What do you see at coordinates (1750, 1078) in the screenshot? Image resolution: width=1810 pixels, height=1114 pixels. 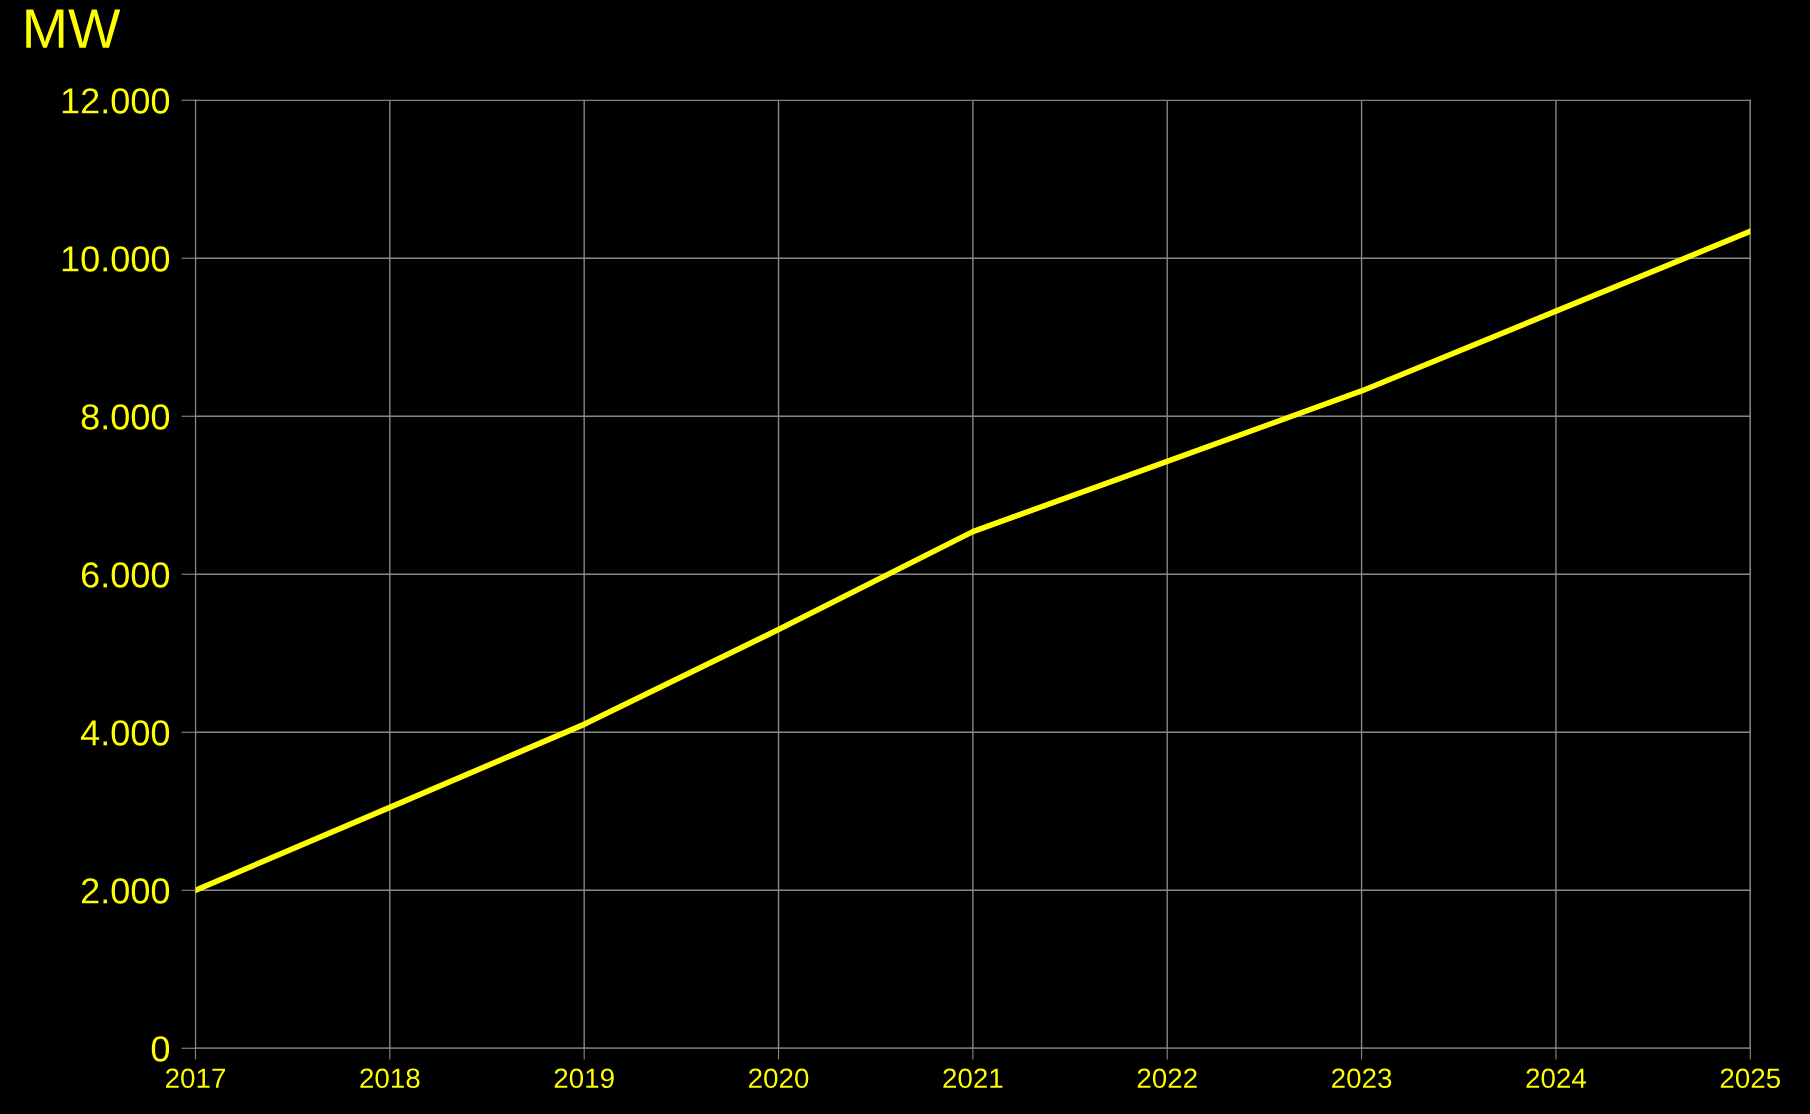 I see `x-tick-label: 2025` at bounding box center [1750, 1078].